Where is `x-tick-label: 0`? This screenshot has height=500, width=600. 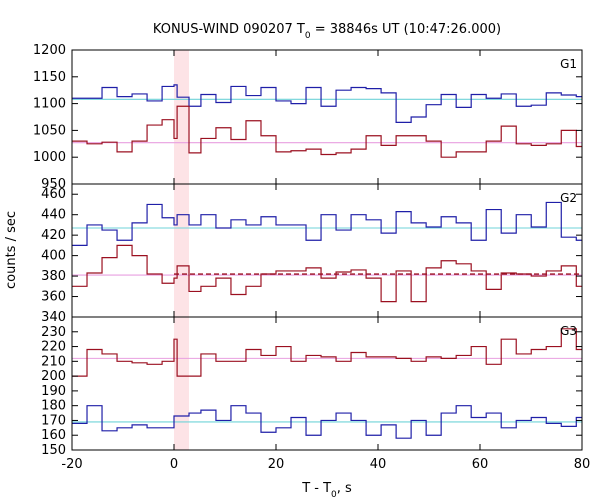 x-tick-label: 0 is located at coordinates (174, 464).